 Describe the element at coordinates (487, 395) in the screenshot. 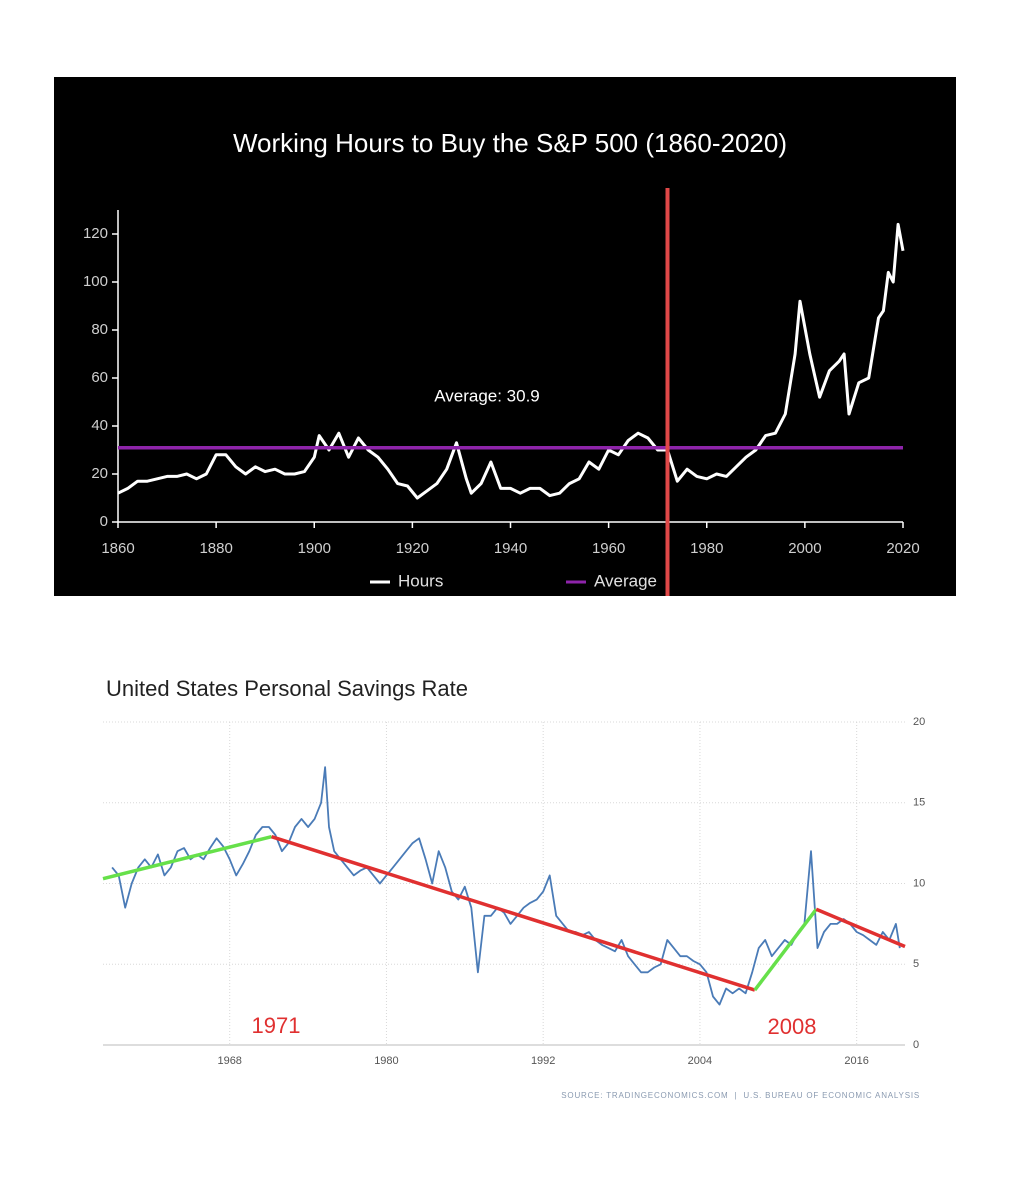

I see `annotation: Average: 30.9` at that location.